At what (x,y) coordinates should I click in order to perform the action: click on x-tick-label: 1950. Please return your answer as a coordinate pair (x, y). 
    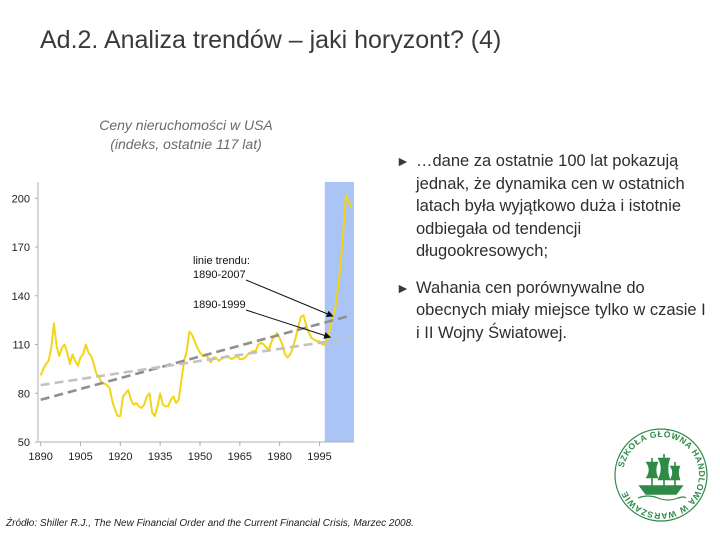
    Looking at the image, I should click on (200, 457).